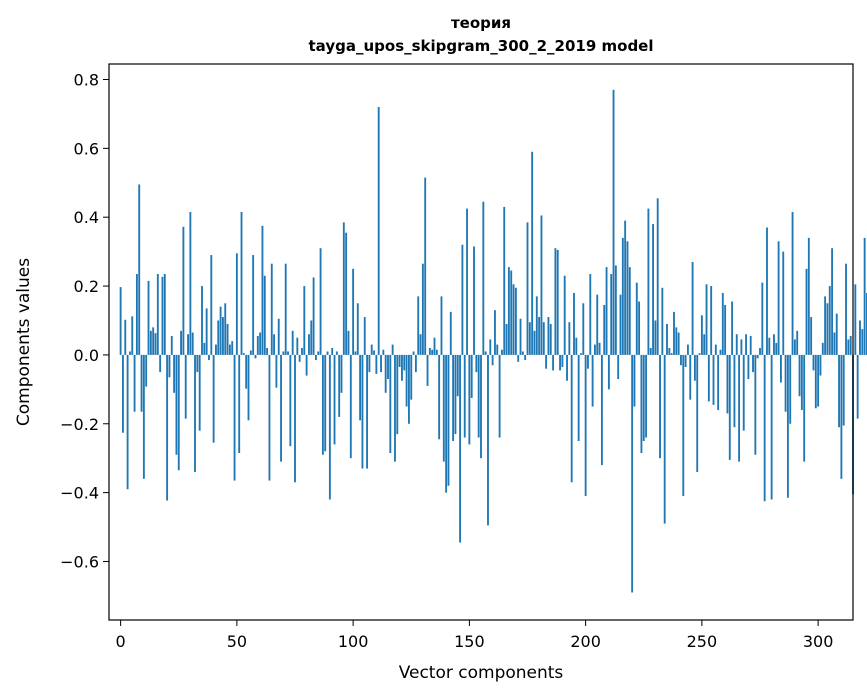  I want to click on x-tick-label: 250, so click(702, 641).